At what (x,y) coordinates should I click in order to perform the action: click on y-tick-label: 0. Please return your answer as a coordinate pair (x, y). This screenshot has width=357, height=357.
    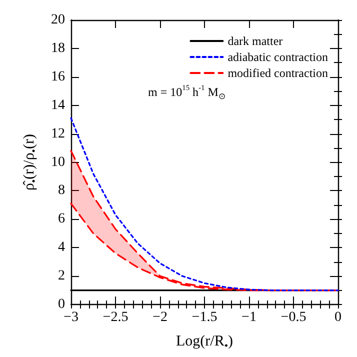
    Looking at the image, I should click on (61, 304).